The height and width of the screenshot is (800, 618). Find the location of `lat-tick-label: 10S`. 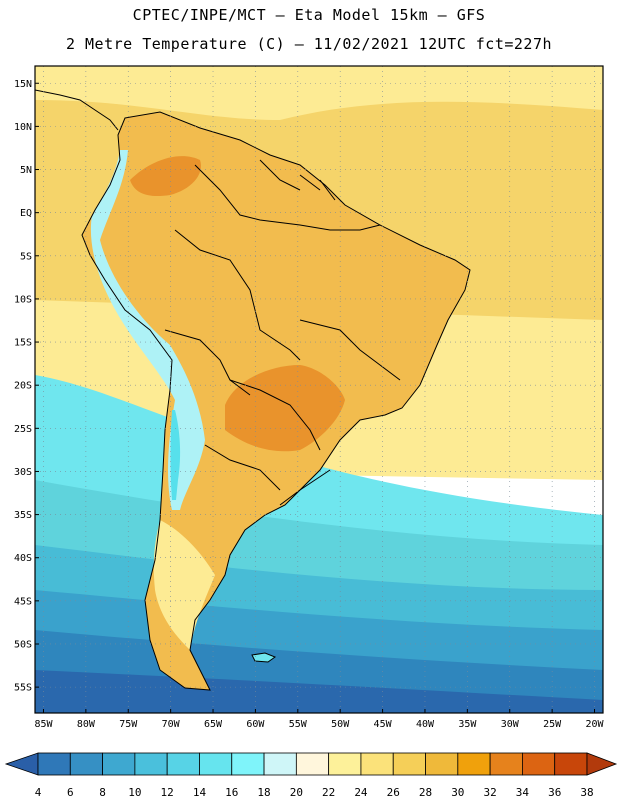

lat-tick-label: 10S is located at coordinates (23, 299).